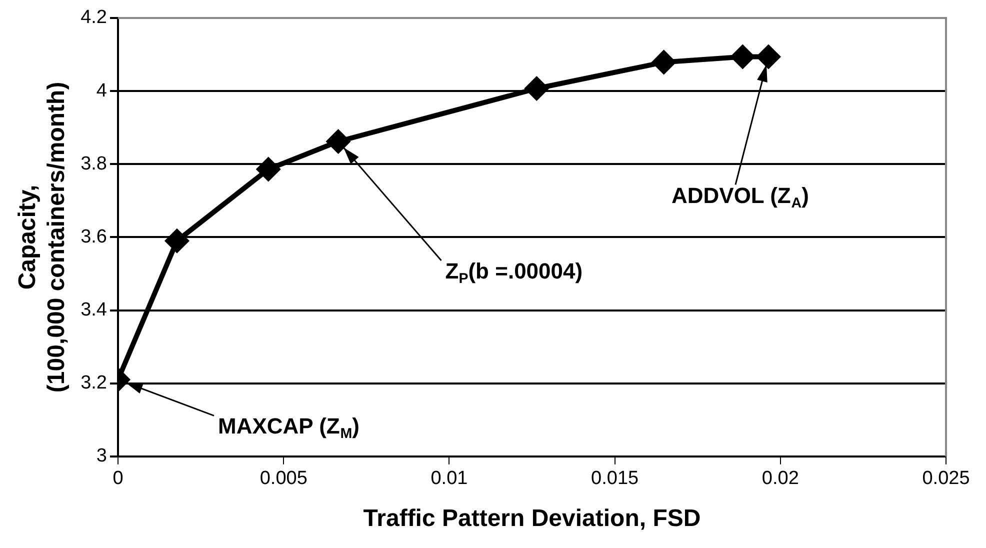 The width and height of the screenshot is (986, 548). I want to click on text: (100,000 containers/month), so click(56, 237).